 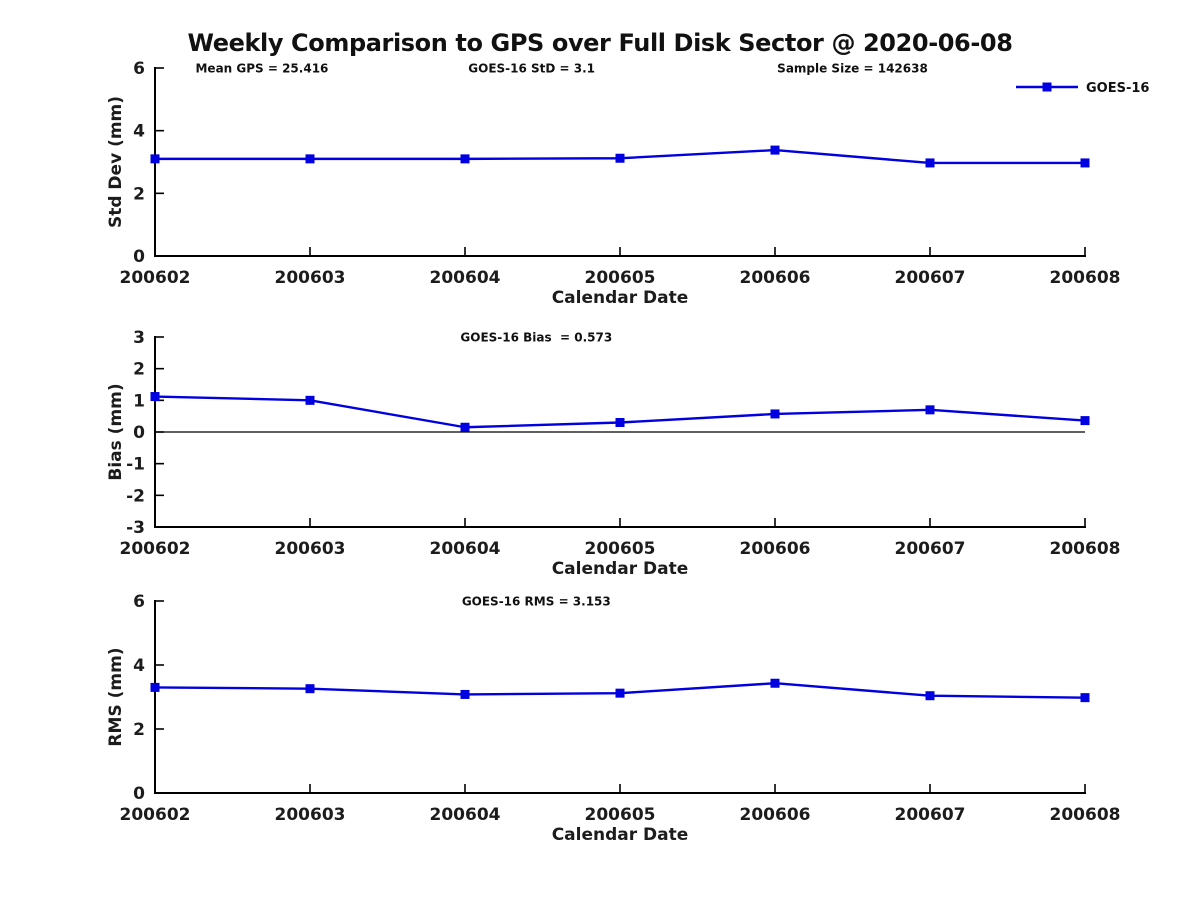 What do you see at coordinates (531, 69) in the screenshot?
I see `annotation-text: GOES-16 StD = 3.1` at bounding box center [531, 69].